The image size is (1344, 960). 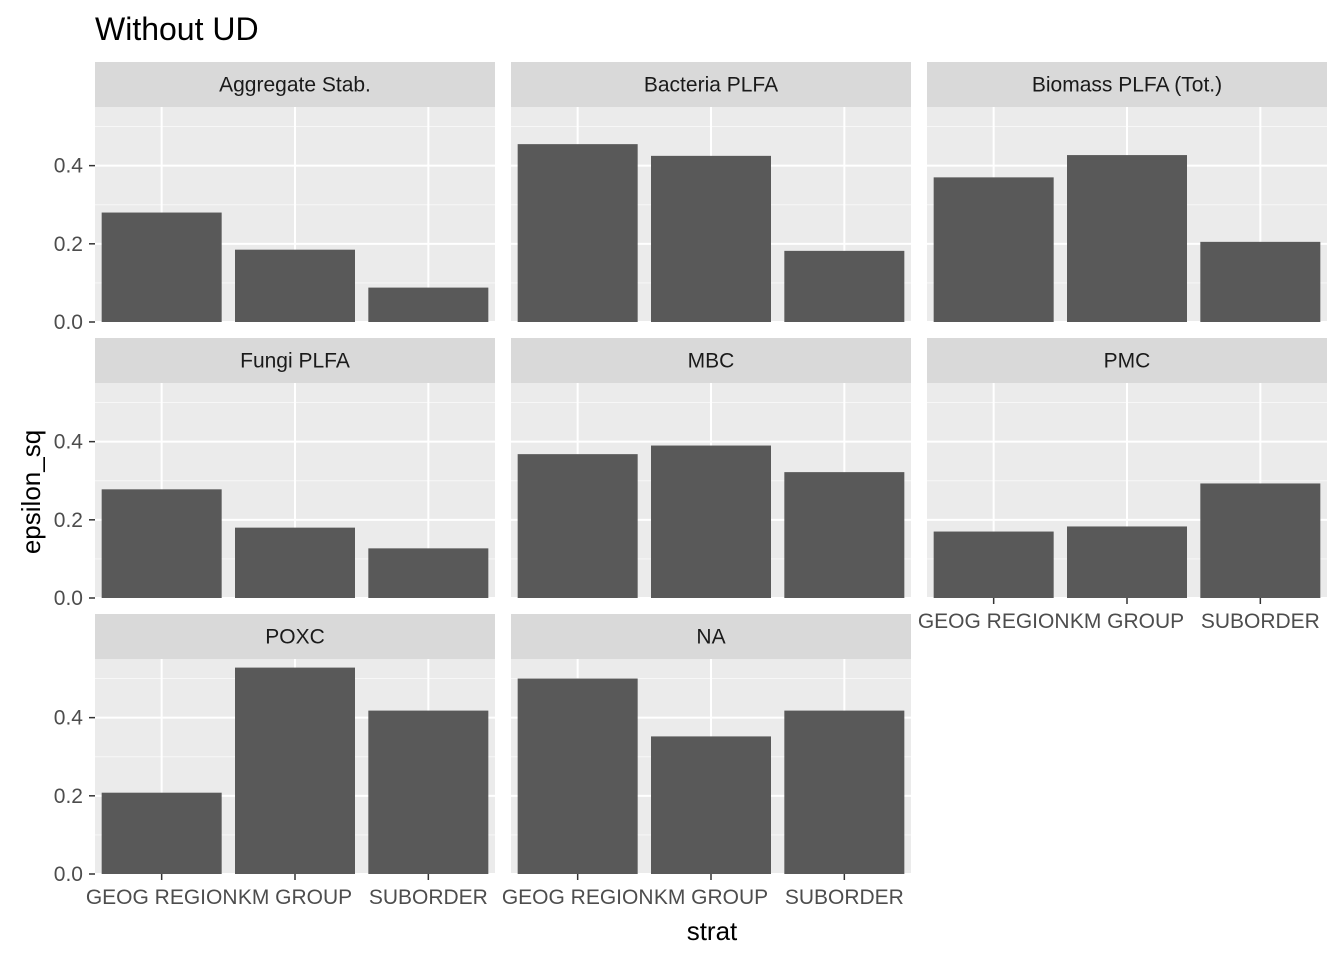 I want to click on chart-title: Without UD, so click(x=177, y=29).